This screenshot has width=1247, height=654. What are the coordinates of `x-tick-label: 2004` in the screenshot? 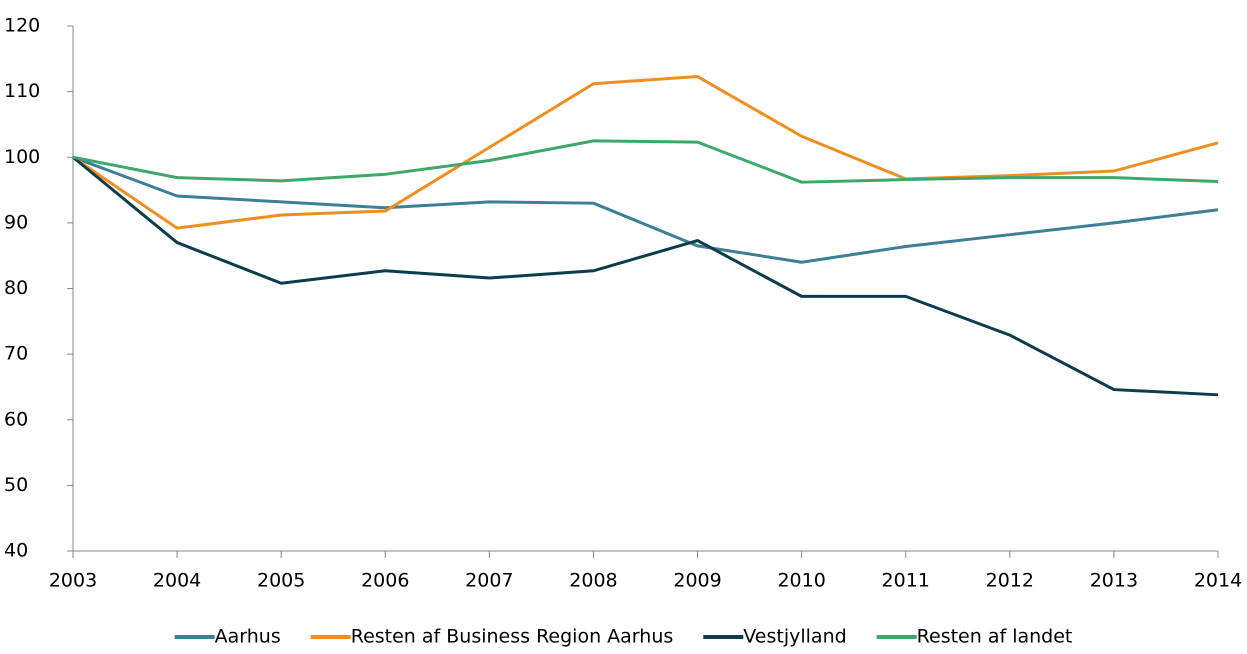 It's located at (177, 581).